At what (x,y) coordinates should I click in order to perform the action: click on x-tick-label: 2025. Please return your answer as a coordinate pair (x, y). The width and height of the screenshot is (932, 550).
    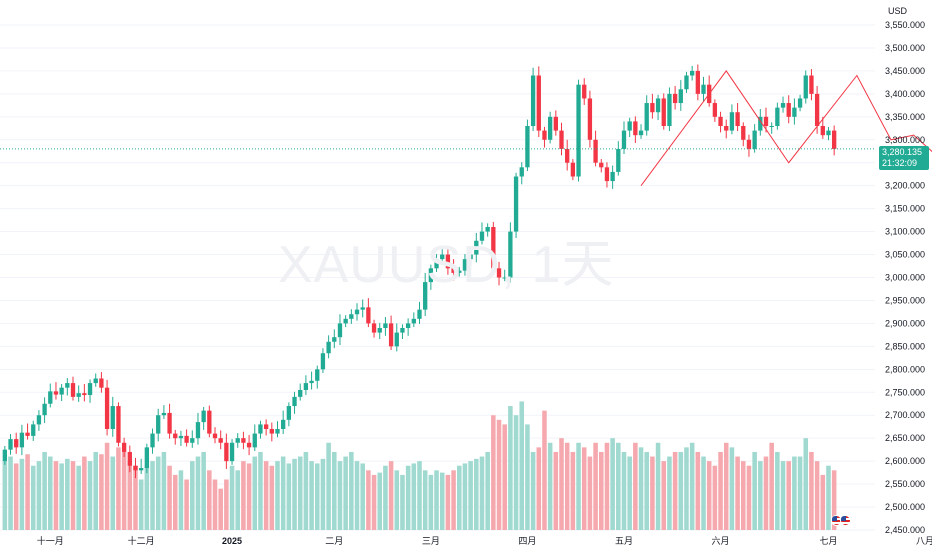
    Looking at the image, I should click on (232, 541).